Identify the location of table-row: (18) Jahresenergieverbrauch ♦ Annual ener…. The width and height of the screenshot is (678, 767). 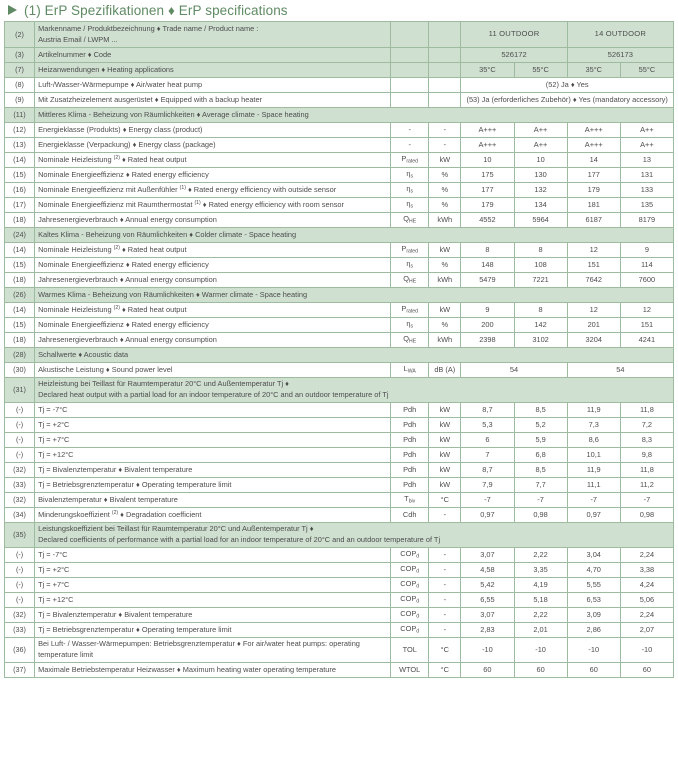
(339, 280).